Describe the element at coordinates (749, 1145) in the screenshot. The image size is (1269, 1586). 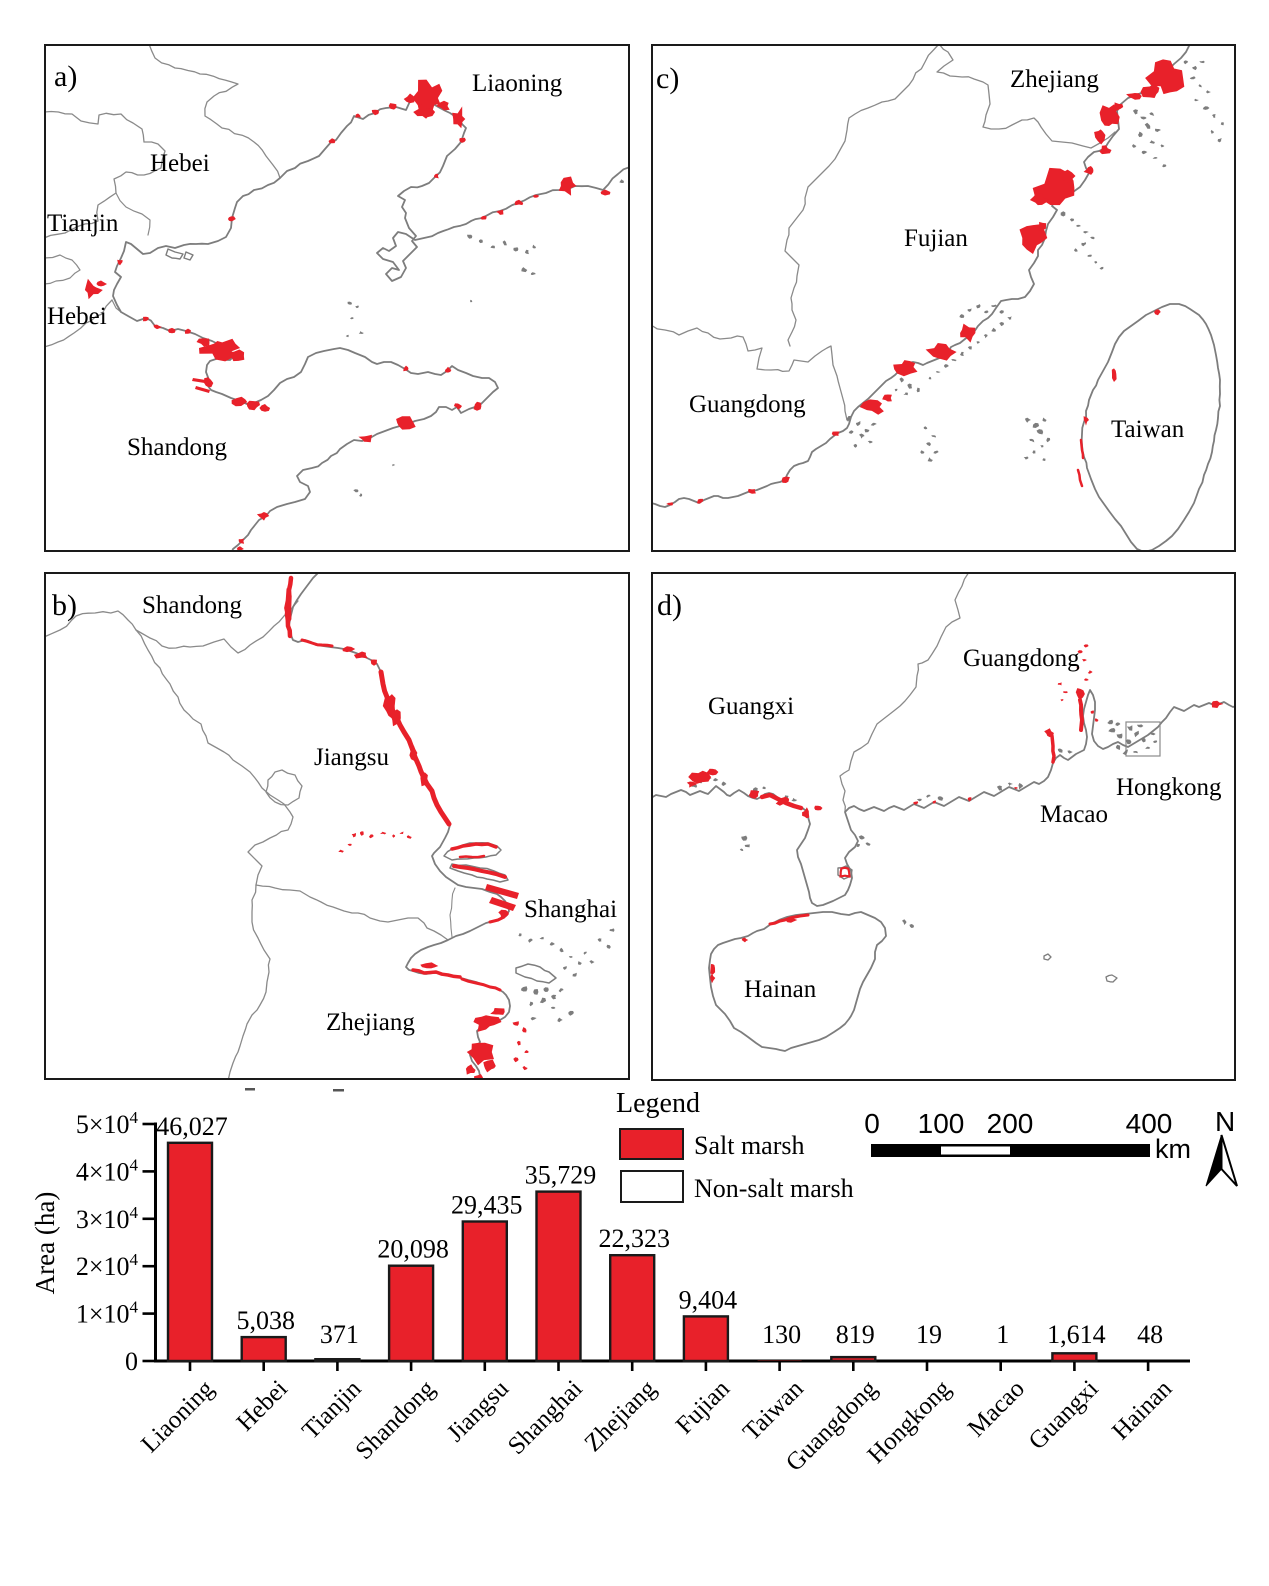
I see `svg-text: Salt marsh` at that location.